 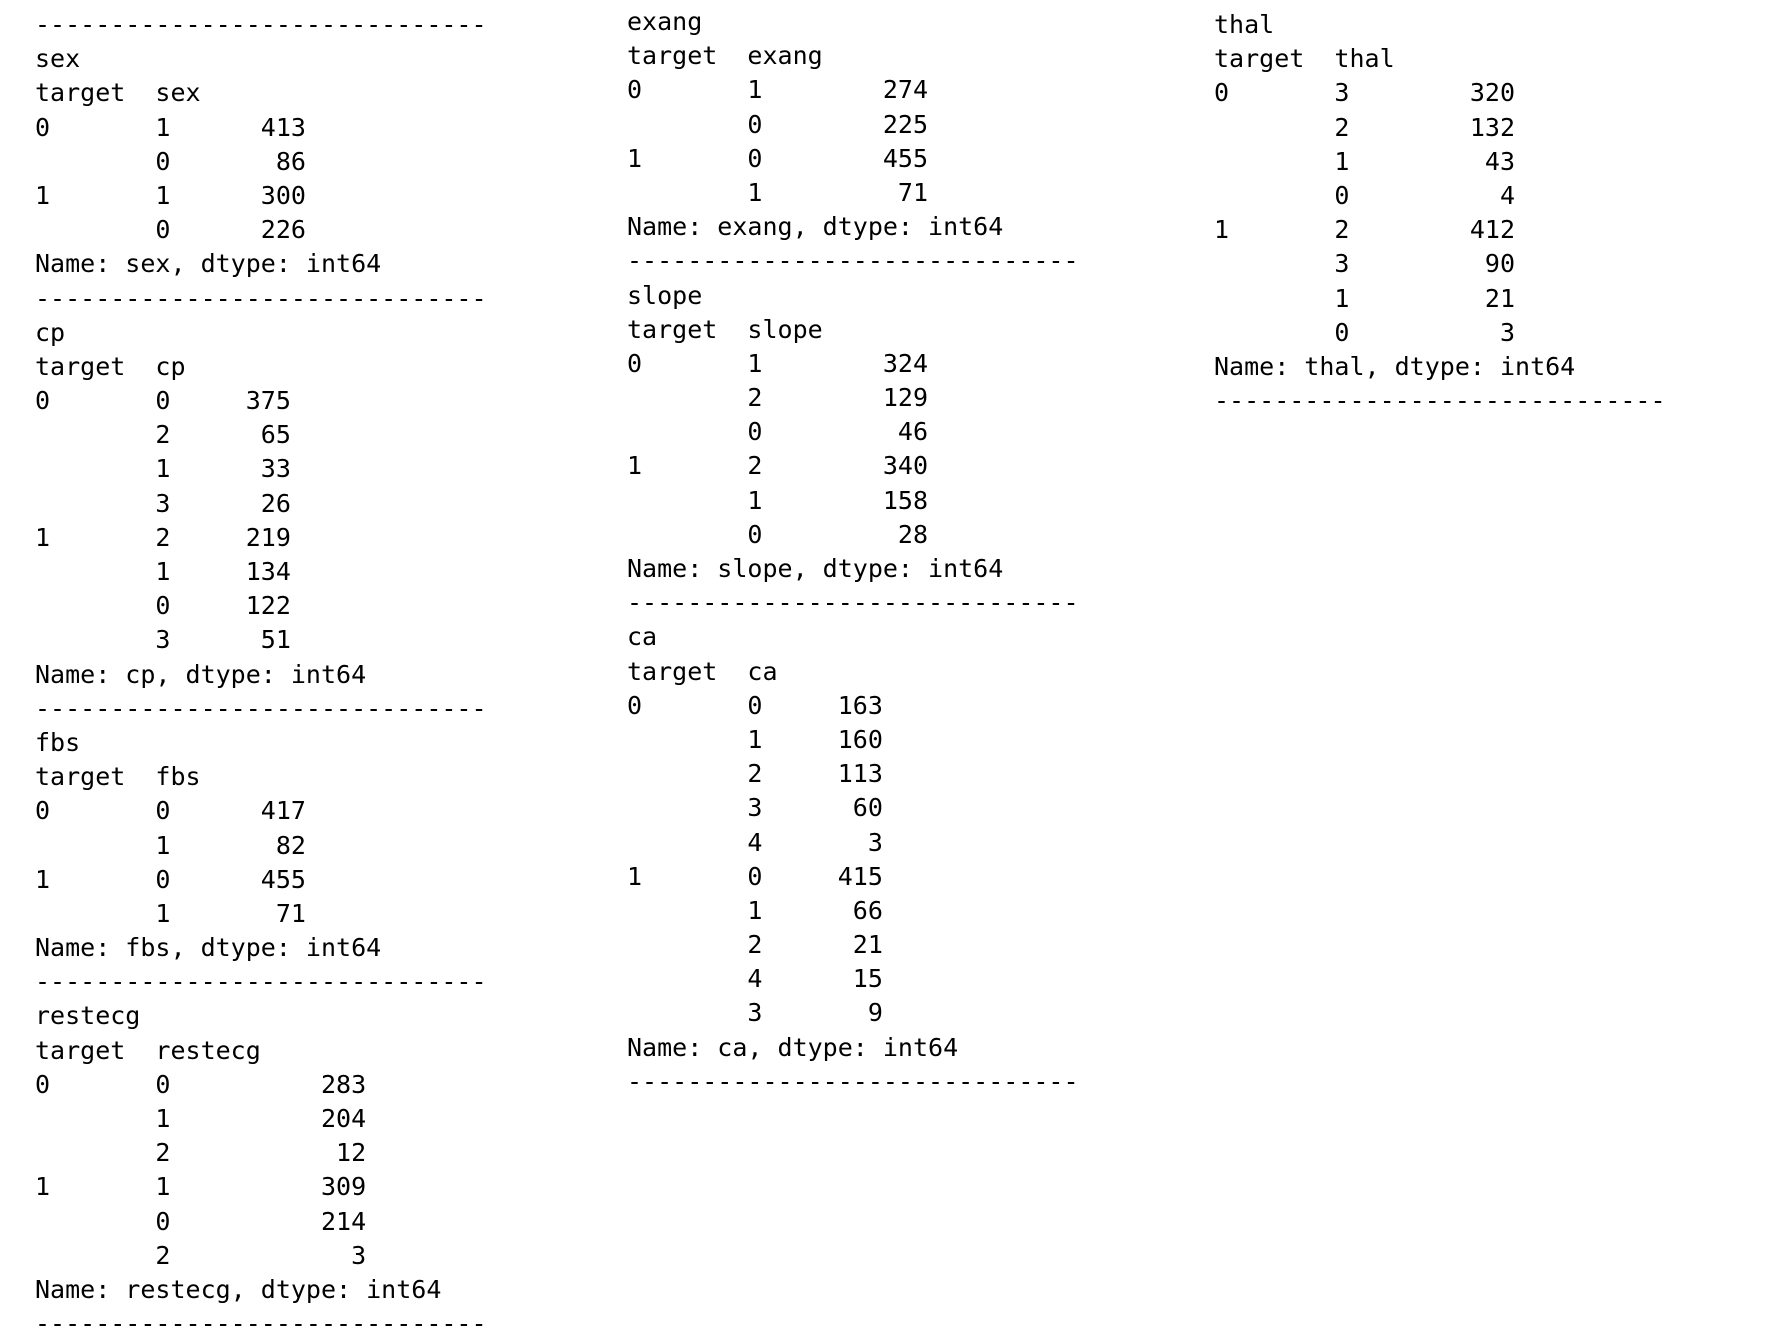 I want to click on value-row: 0 0 163, so click(x=755, y=705).